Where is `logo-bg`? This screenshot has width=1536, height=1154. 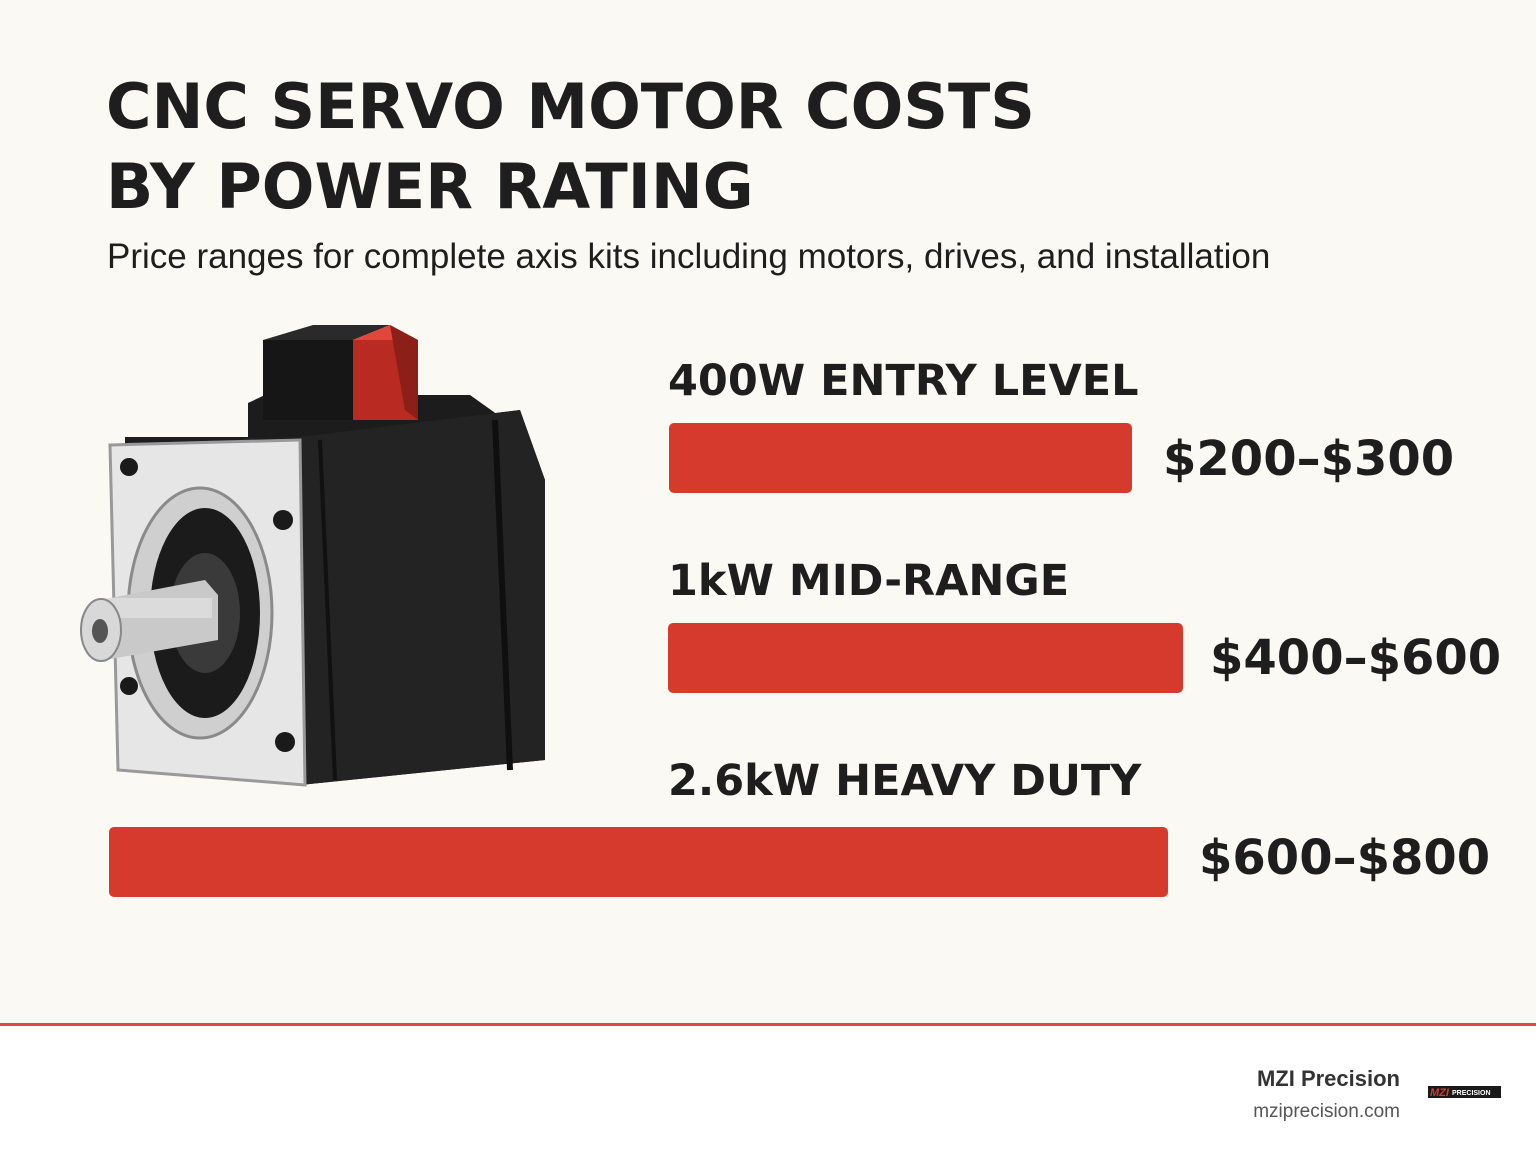 logo-bg is located at coordinates (1464, 1092).